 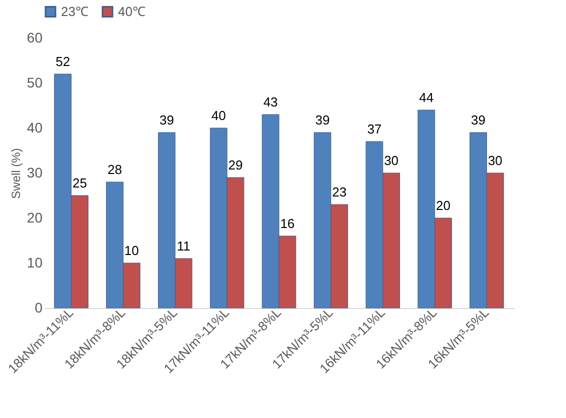 I want to click on legend-label: 40℃, so click(x=132, y=11).